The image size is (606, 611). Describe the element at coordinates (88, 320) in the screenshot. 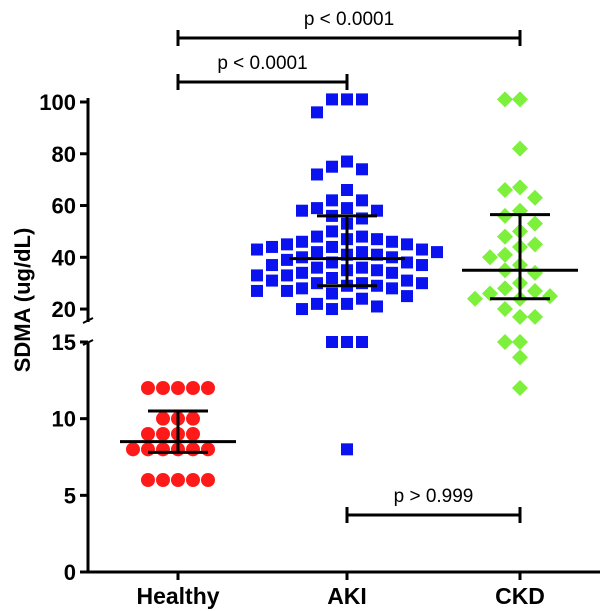

I see `axis-break-mark` at that location.